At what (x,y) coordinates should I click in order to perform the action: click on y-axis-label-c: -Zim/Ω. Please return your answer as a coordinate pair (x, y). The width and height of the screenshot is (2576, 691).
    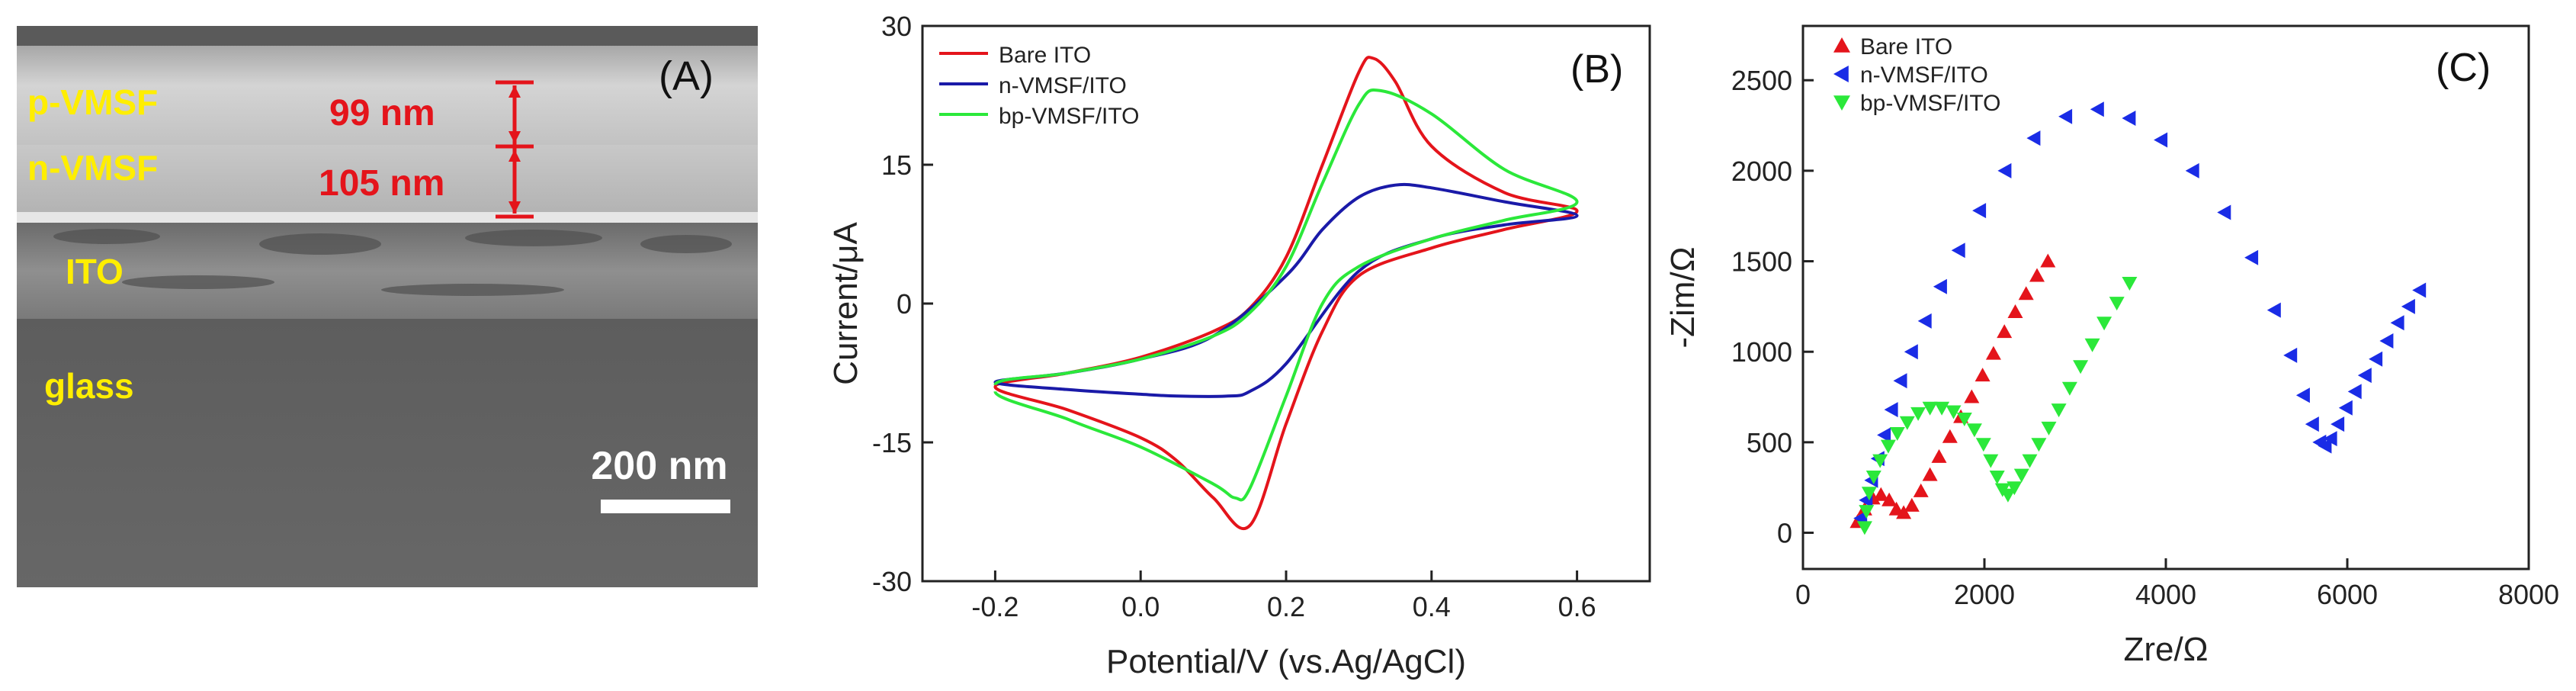
    Looking at the image, I should click on (1683, 297).